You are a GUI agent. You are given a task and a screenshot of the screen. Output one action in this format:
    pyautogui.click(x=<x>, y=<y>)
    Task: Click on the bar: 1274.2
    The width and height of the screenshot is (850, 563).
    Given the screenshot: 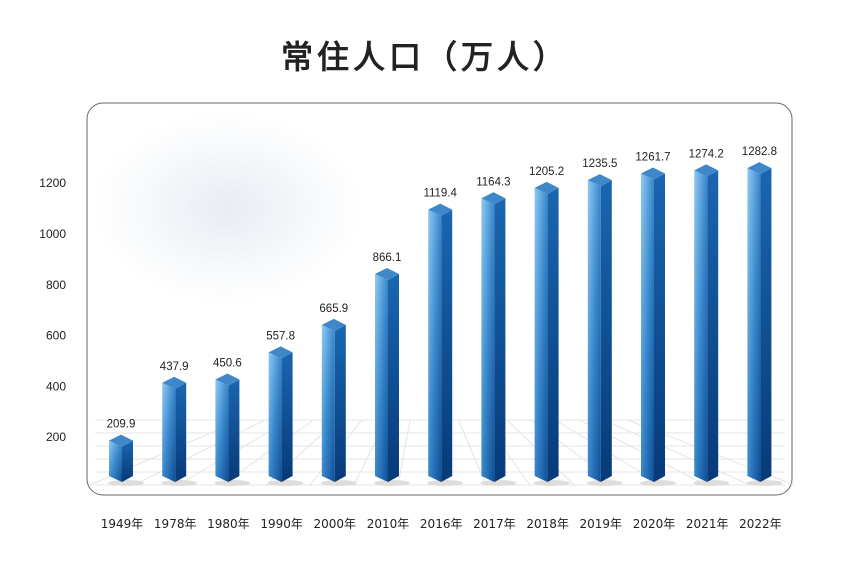 What is the action you would take?
    pyautogui.click(x=709, y=317)
    